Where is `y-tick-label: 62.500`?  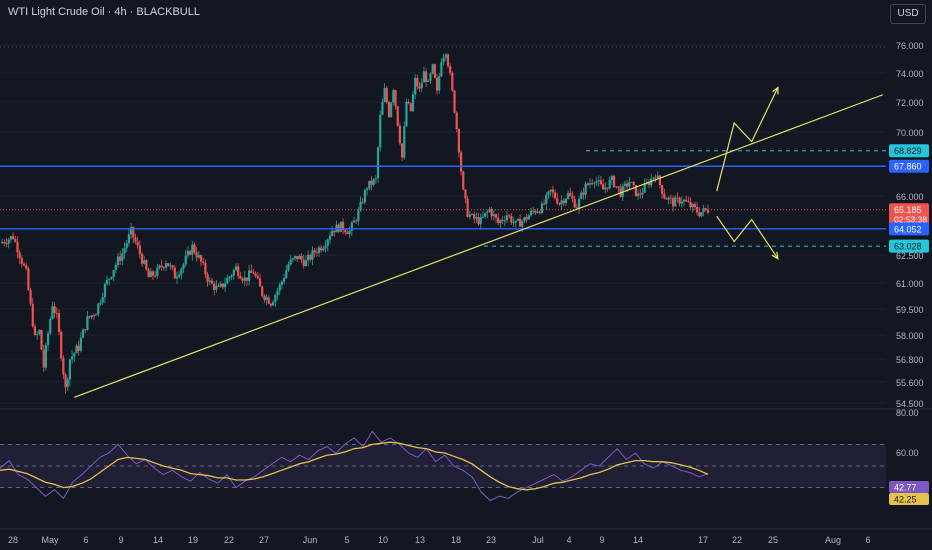 y-tick-label: 62.500 is located at coordinates (910, 256).